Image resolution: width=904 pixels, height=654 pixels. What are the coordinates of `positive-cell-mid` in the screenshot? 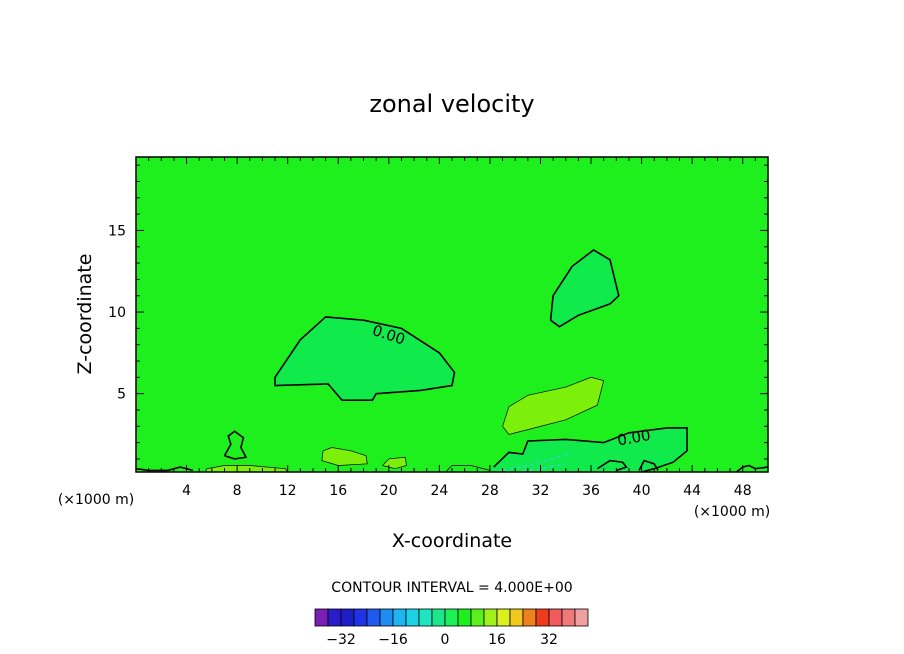 It's located at (553, 406).